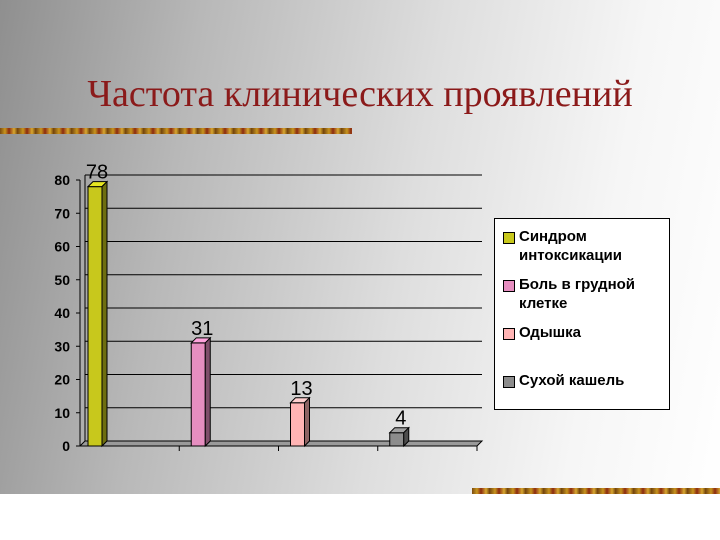 This screenshot has width=720, height=540. I want to click on legend-label: Синдром интоксикации, so click(570, 246).